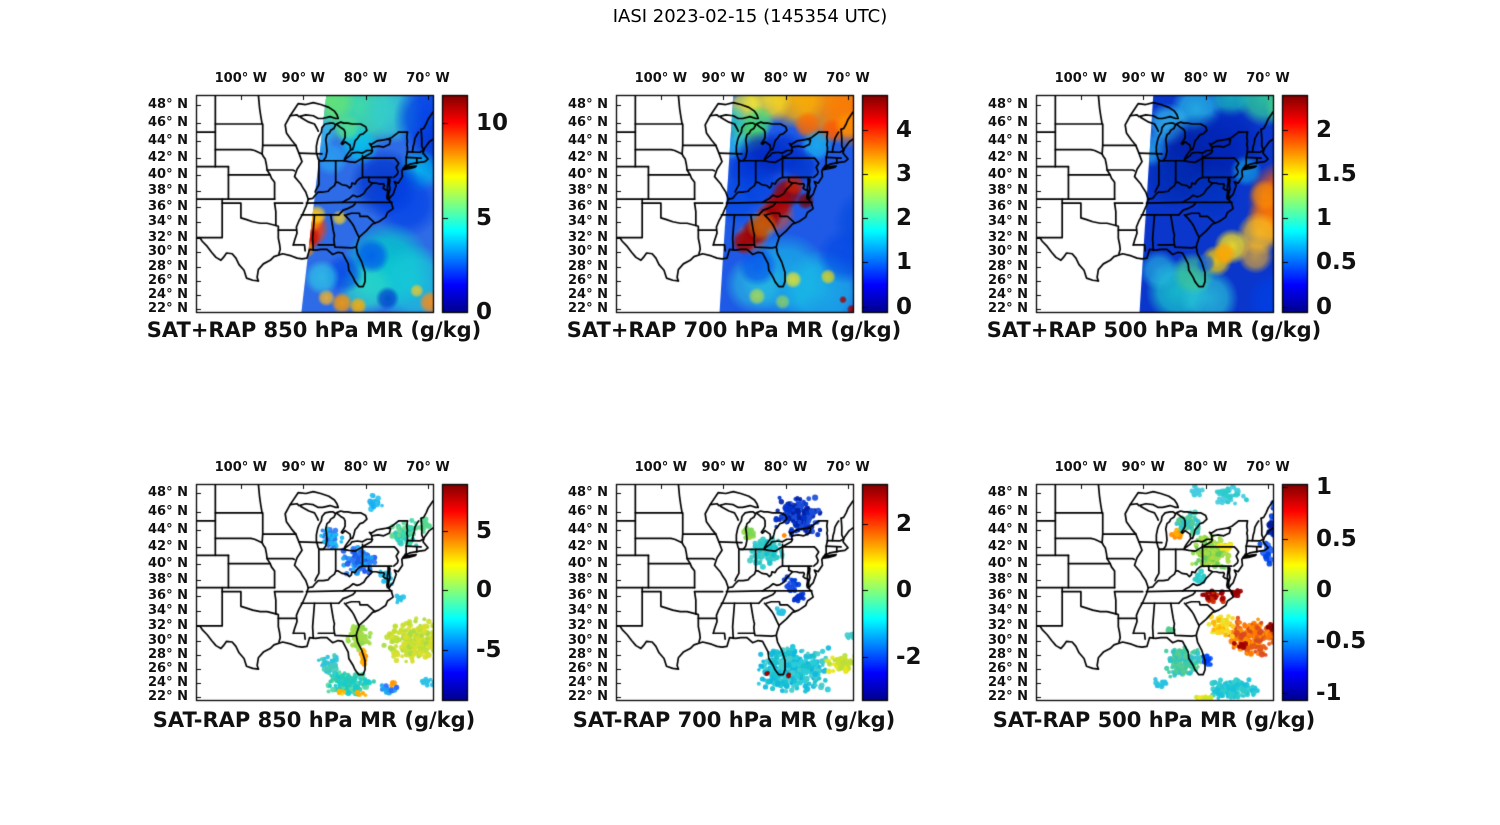  I want to click on panel-title-sat-plus-rap-850: SAT+RAP 850 hPa MR (g/kg), so click(314, 330).